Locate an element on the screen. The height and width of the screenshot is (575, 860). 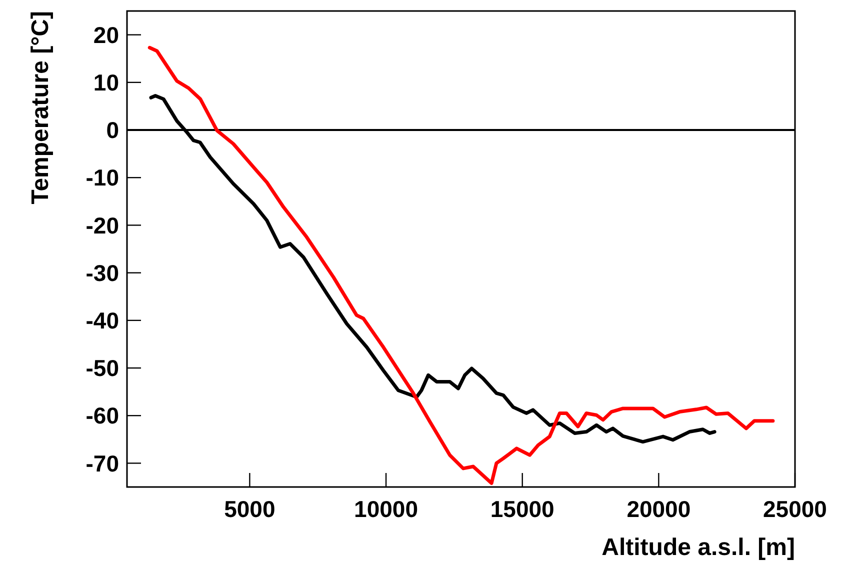
y-tick-label: -70 is located at coordinates (102, 463).